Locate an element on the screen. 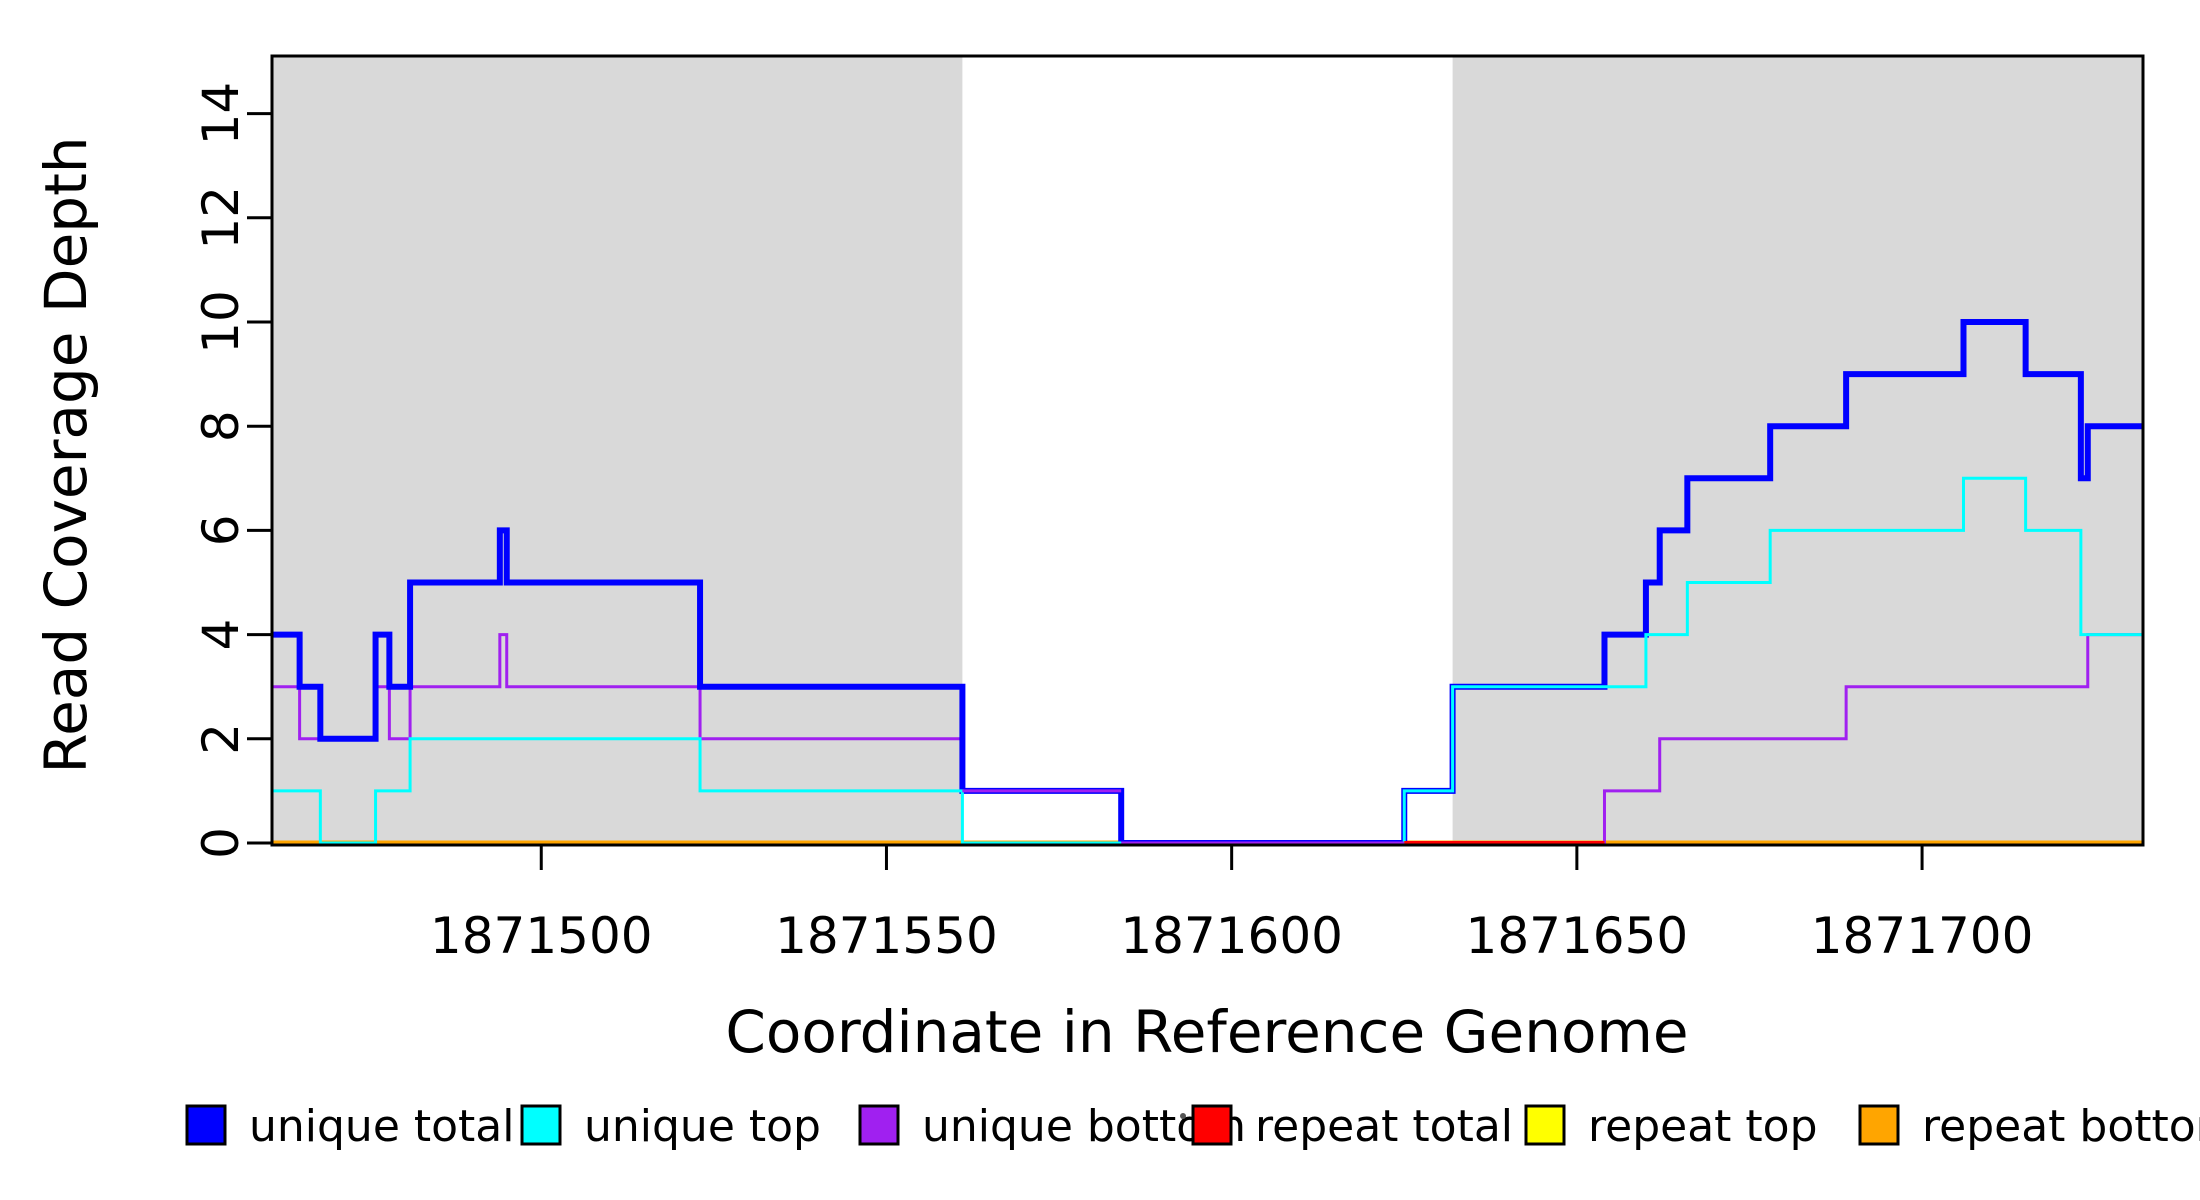 The image size is (2200, 1200). y-tick-label: 2 is located at coordinates (221, 739).